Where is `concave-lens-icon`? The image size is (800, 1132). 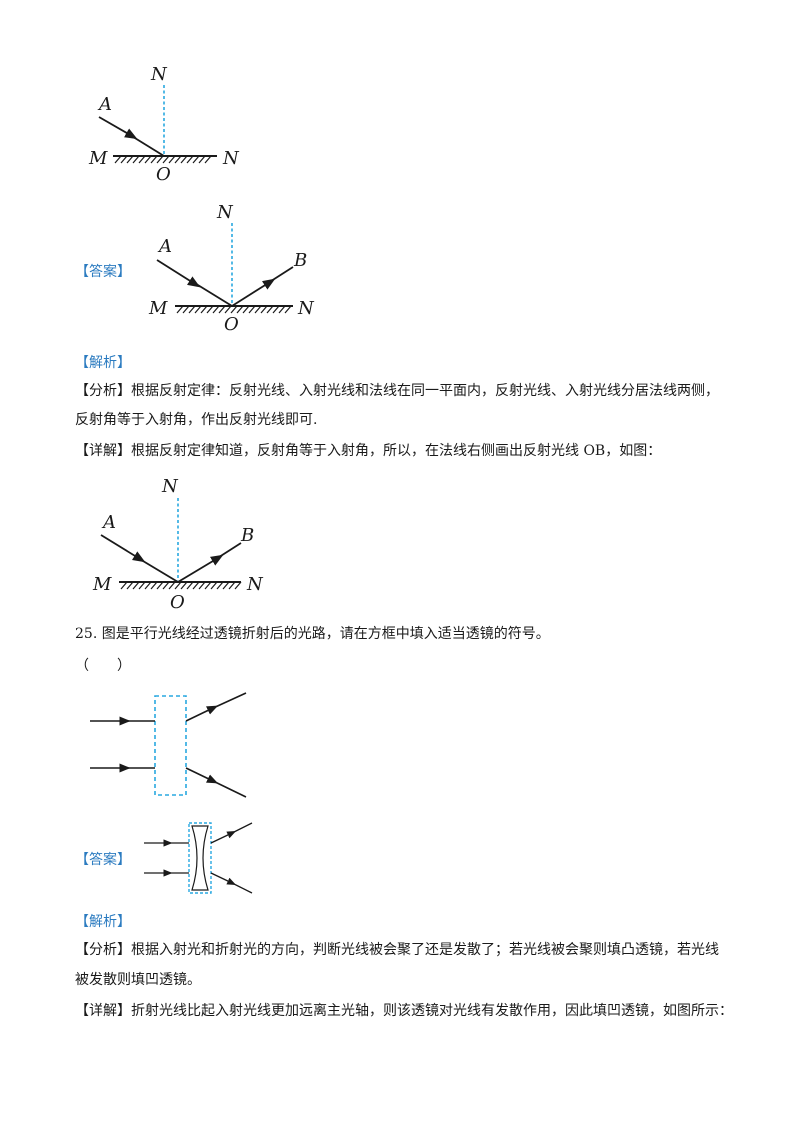
concave-lens-icon is located at coordinates (200, 858).